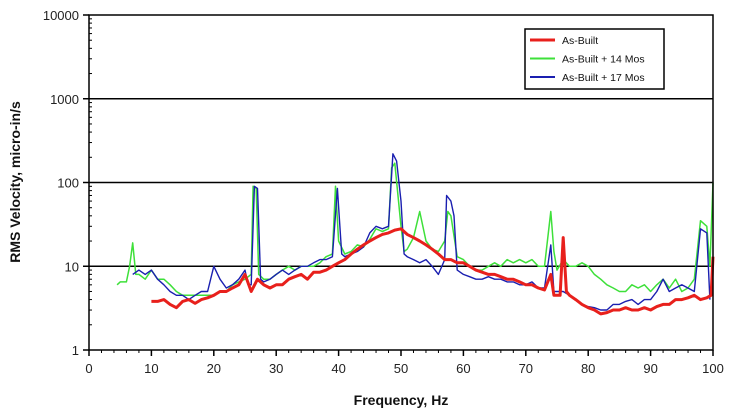  I want to click on x-tick-label: 100, so click(713, 368).